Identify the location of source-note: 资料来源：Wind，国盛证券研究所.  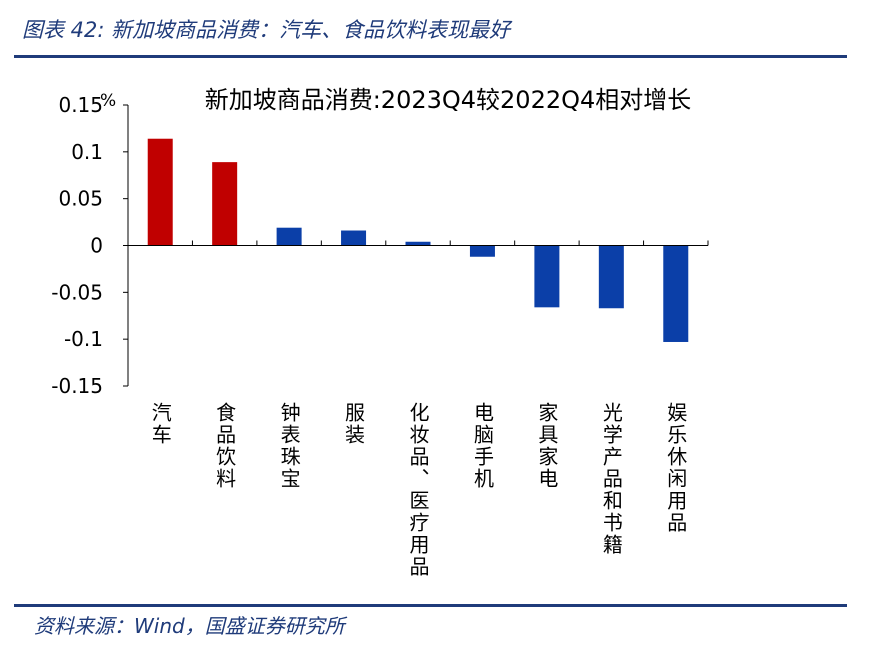
(189, 626).